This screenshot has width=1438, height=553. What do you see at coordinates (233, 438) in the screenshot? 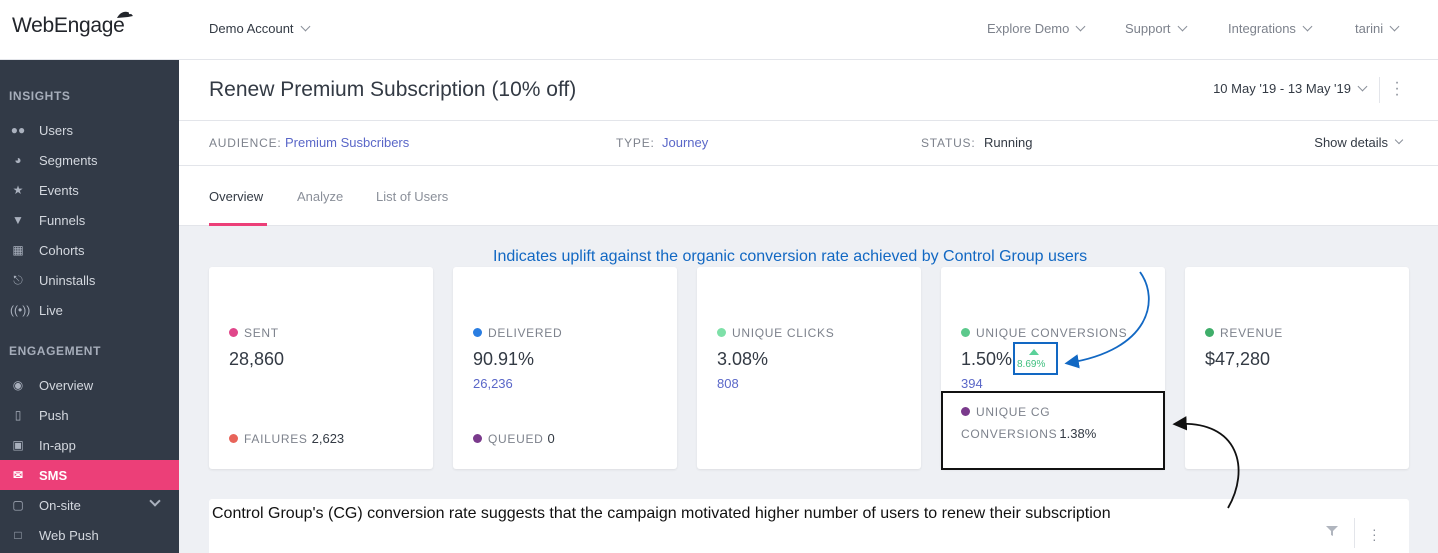
I see `failures-dot` at bounding box center [233, 438].